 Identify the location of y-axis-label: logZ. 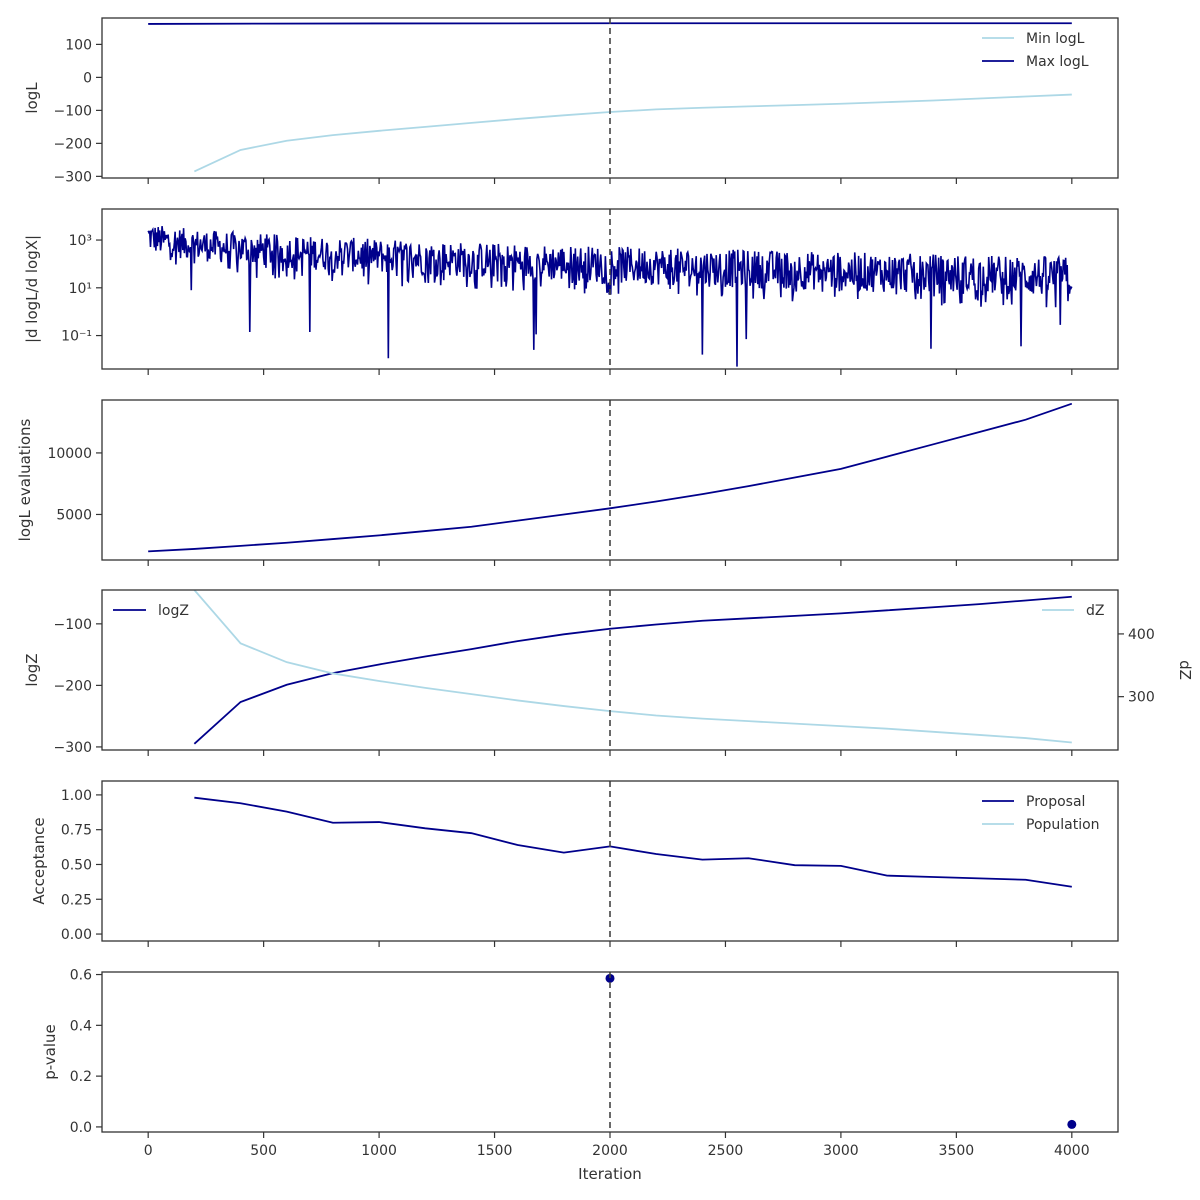
(32, 669).